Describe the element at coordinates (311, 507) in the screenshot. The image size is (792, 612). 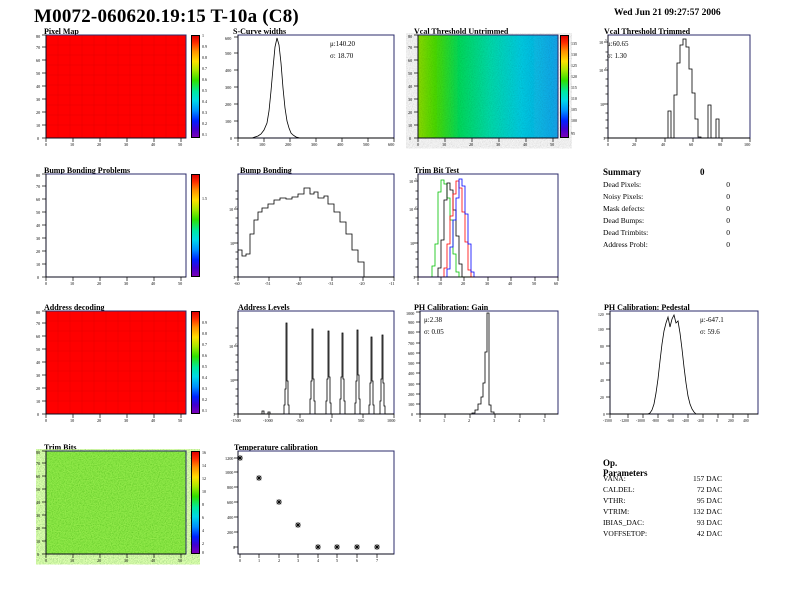
I see `temp-calibration-plot: 0 1 2 3 4 5 6 7 0 200 400 600 800 1000 1200` at that location.